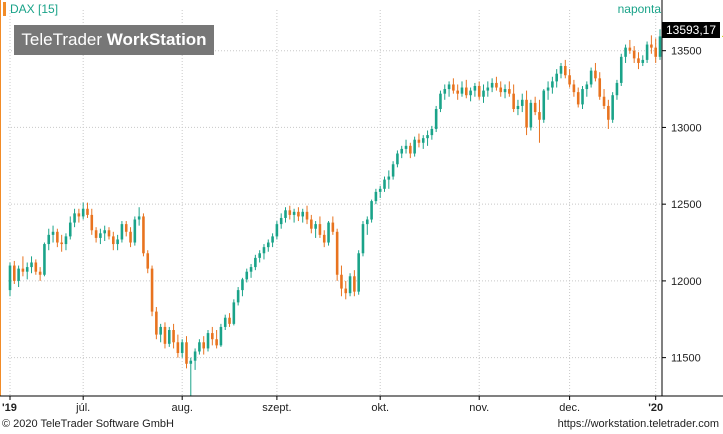 The image size is (723, 434). What do you see at coordinates (64, 39) in the screenshot?
I see `watermark-light: TeleTrader` at bounding box center [64, 39].